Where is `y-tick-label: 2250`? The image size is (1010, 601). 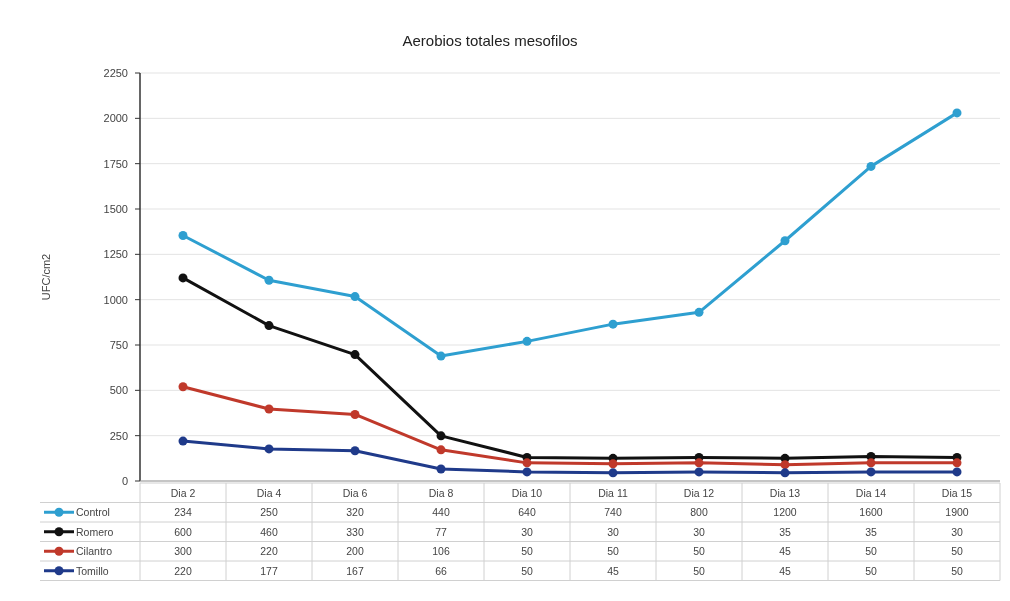 y-tick-label: 2250 is located at coordinates (115, 73).